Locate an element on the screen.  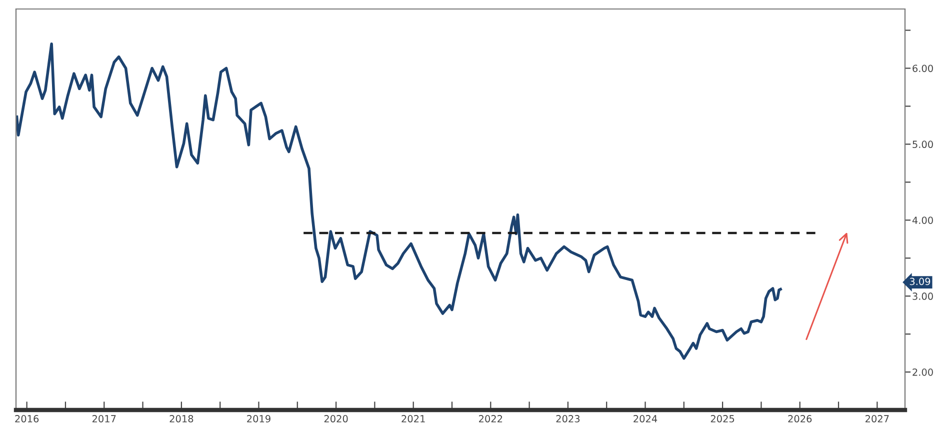
x-tick-label: 2019 is located at coordinates (258, 418).